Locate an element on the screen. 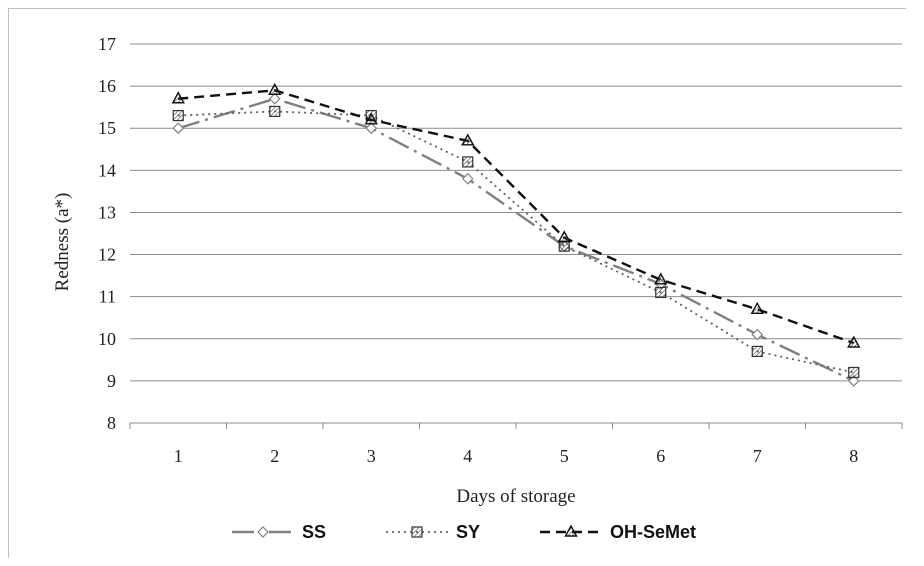  legend-label: OH-SeMet is located at coordinates (653, 532).